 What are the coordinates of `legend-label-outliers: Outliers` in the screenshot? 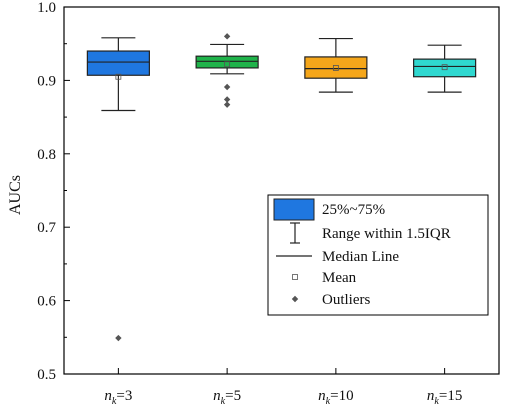 It's located at (346, 300).